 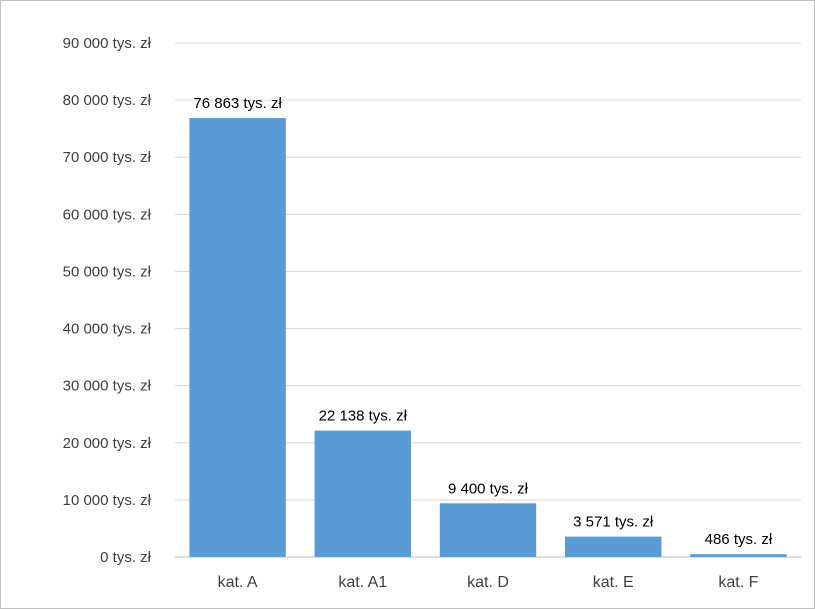 What do you see at coordinates (488, 488) in the screenshot?
I see `data-label: 9 400 tys. zł` at bounding box center [488, 488].